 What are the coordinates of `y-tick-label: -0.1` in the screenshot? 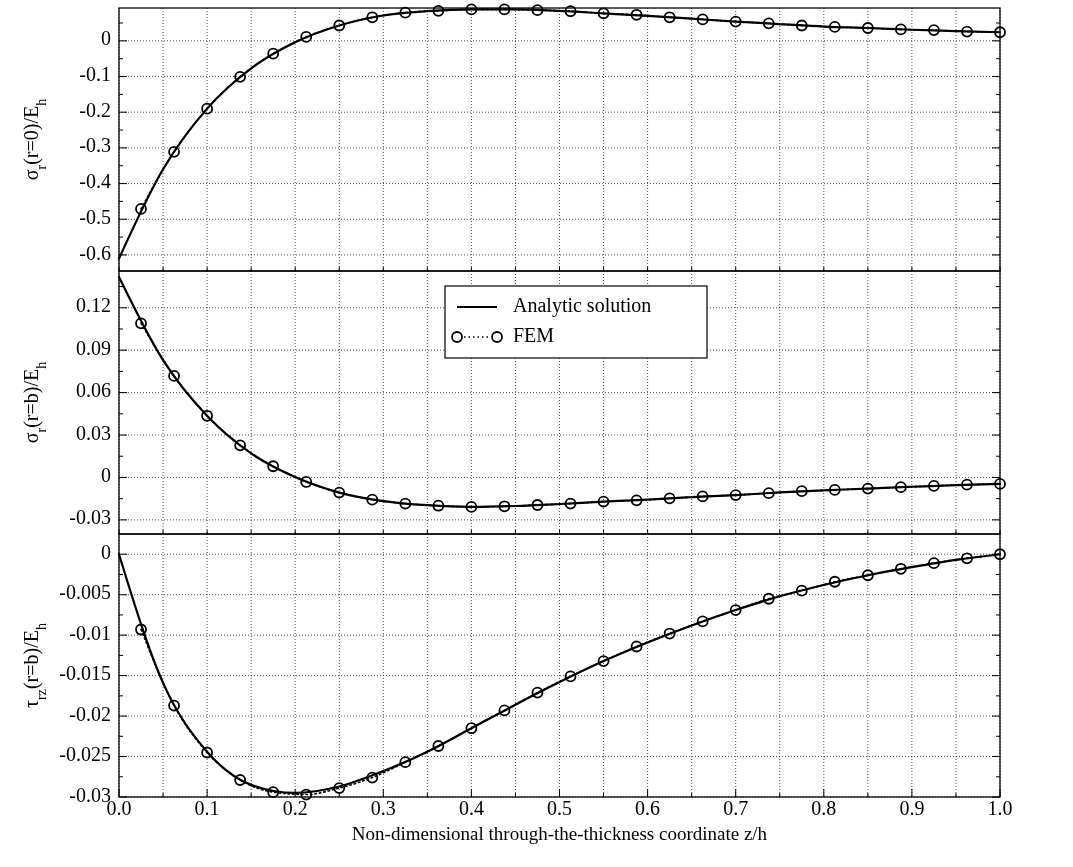 It's located at (95, 74).